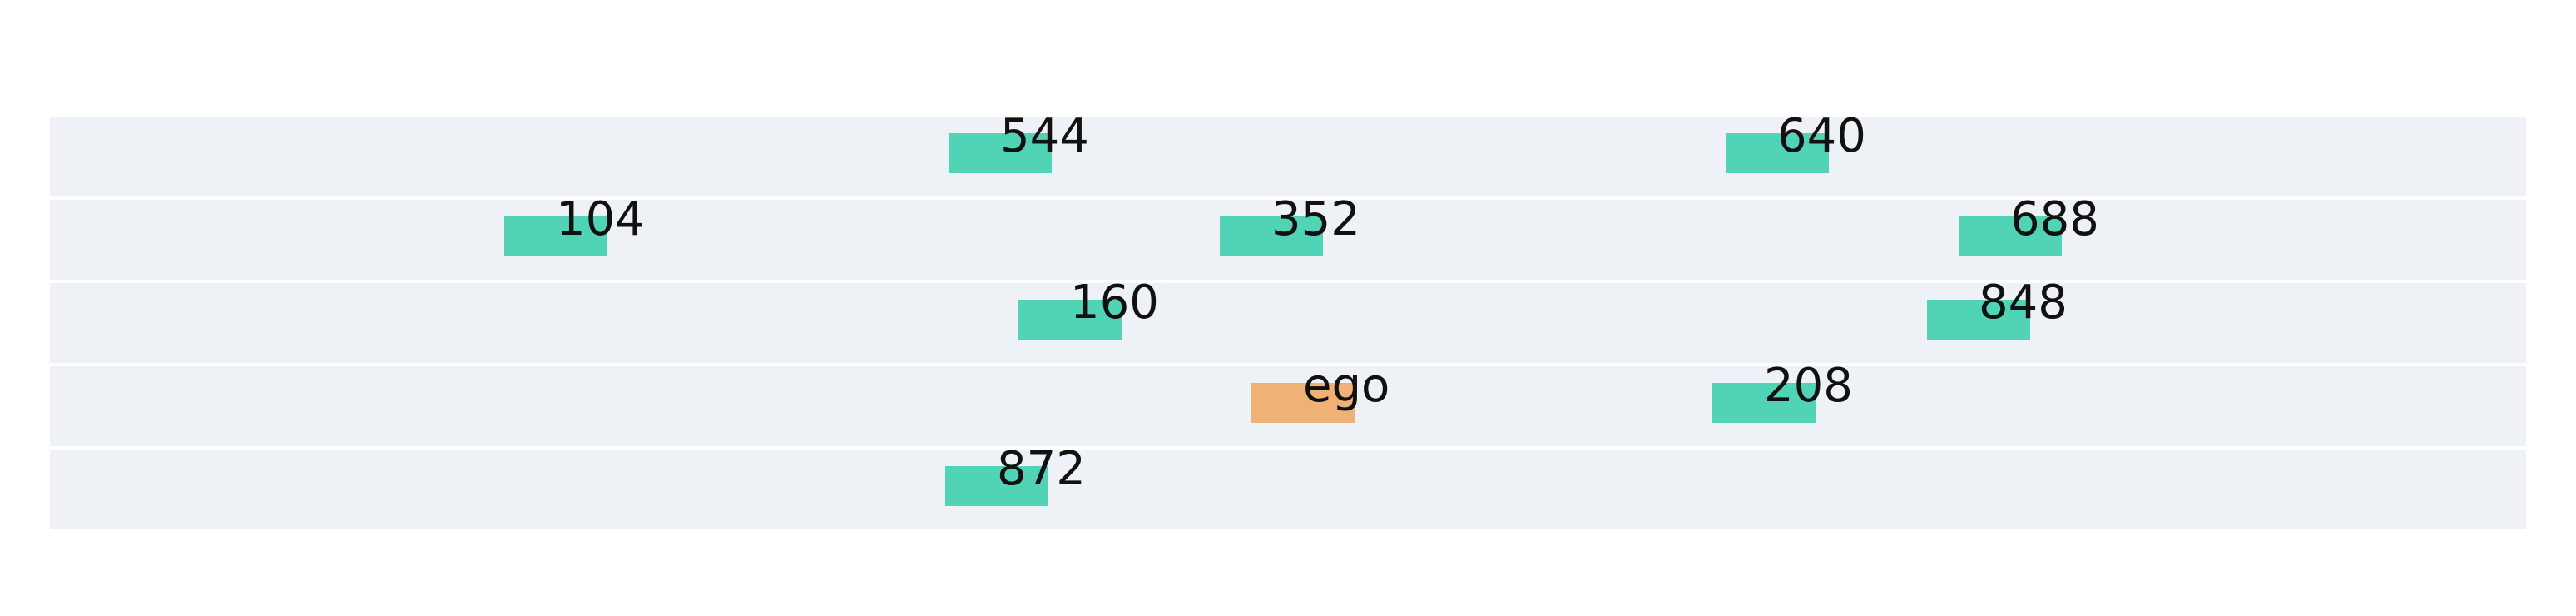 The width and height of the screenshot is (2576, 616). I want to click on vehicle-label: 104, so click(601, 219).